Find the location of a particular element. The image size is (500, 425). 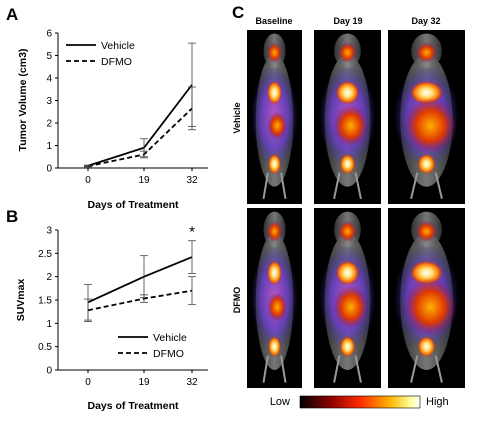

chart-b-xlabel: Days of Treatment is located at coordinates (133, 406).